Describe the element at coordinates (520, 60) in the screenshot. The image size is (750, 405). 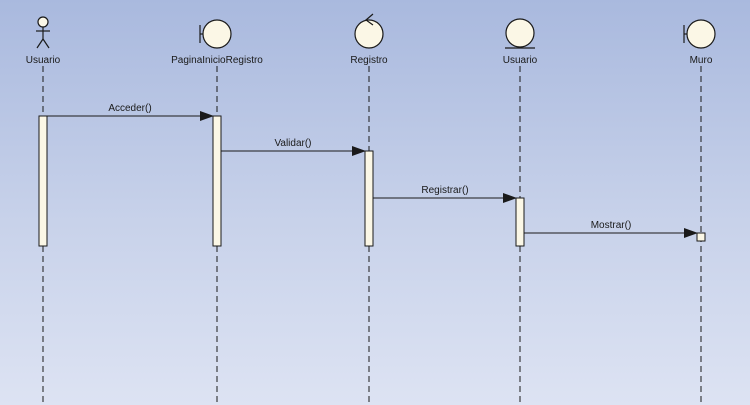
I see `participant-label-usuario-entity: Usuario` at that location.